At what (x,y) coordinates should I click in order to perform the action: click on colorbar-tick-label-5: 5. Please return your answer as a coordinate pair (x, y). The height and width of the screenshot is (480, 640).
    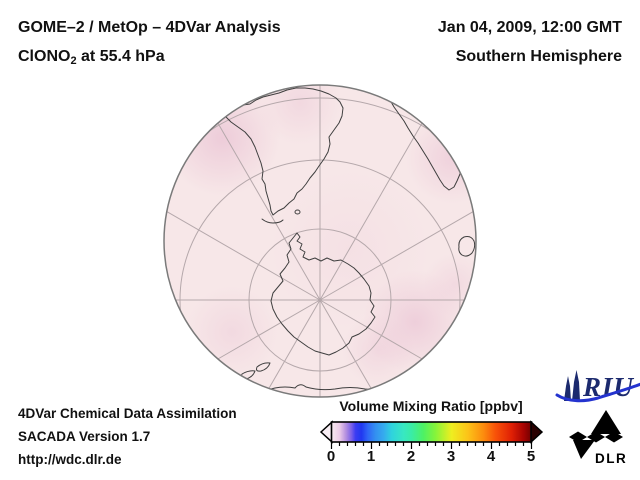
    Looking at the image, I should click on (531, 456).